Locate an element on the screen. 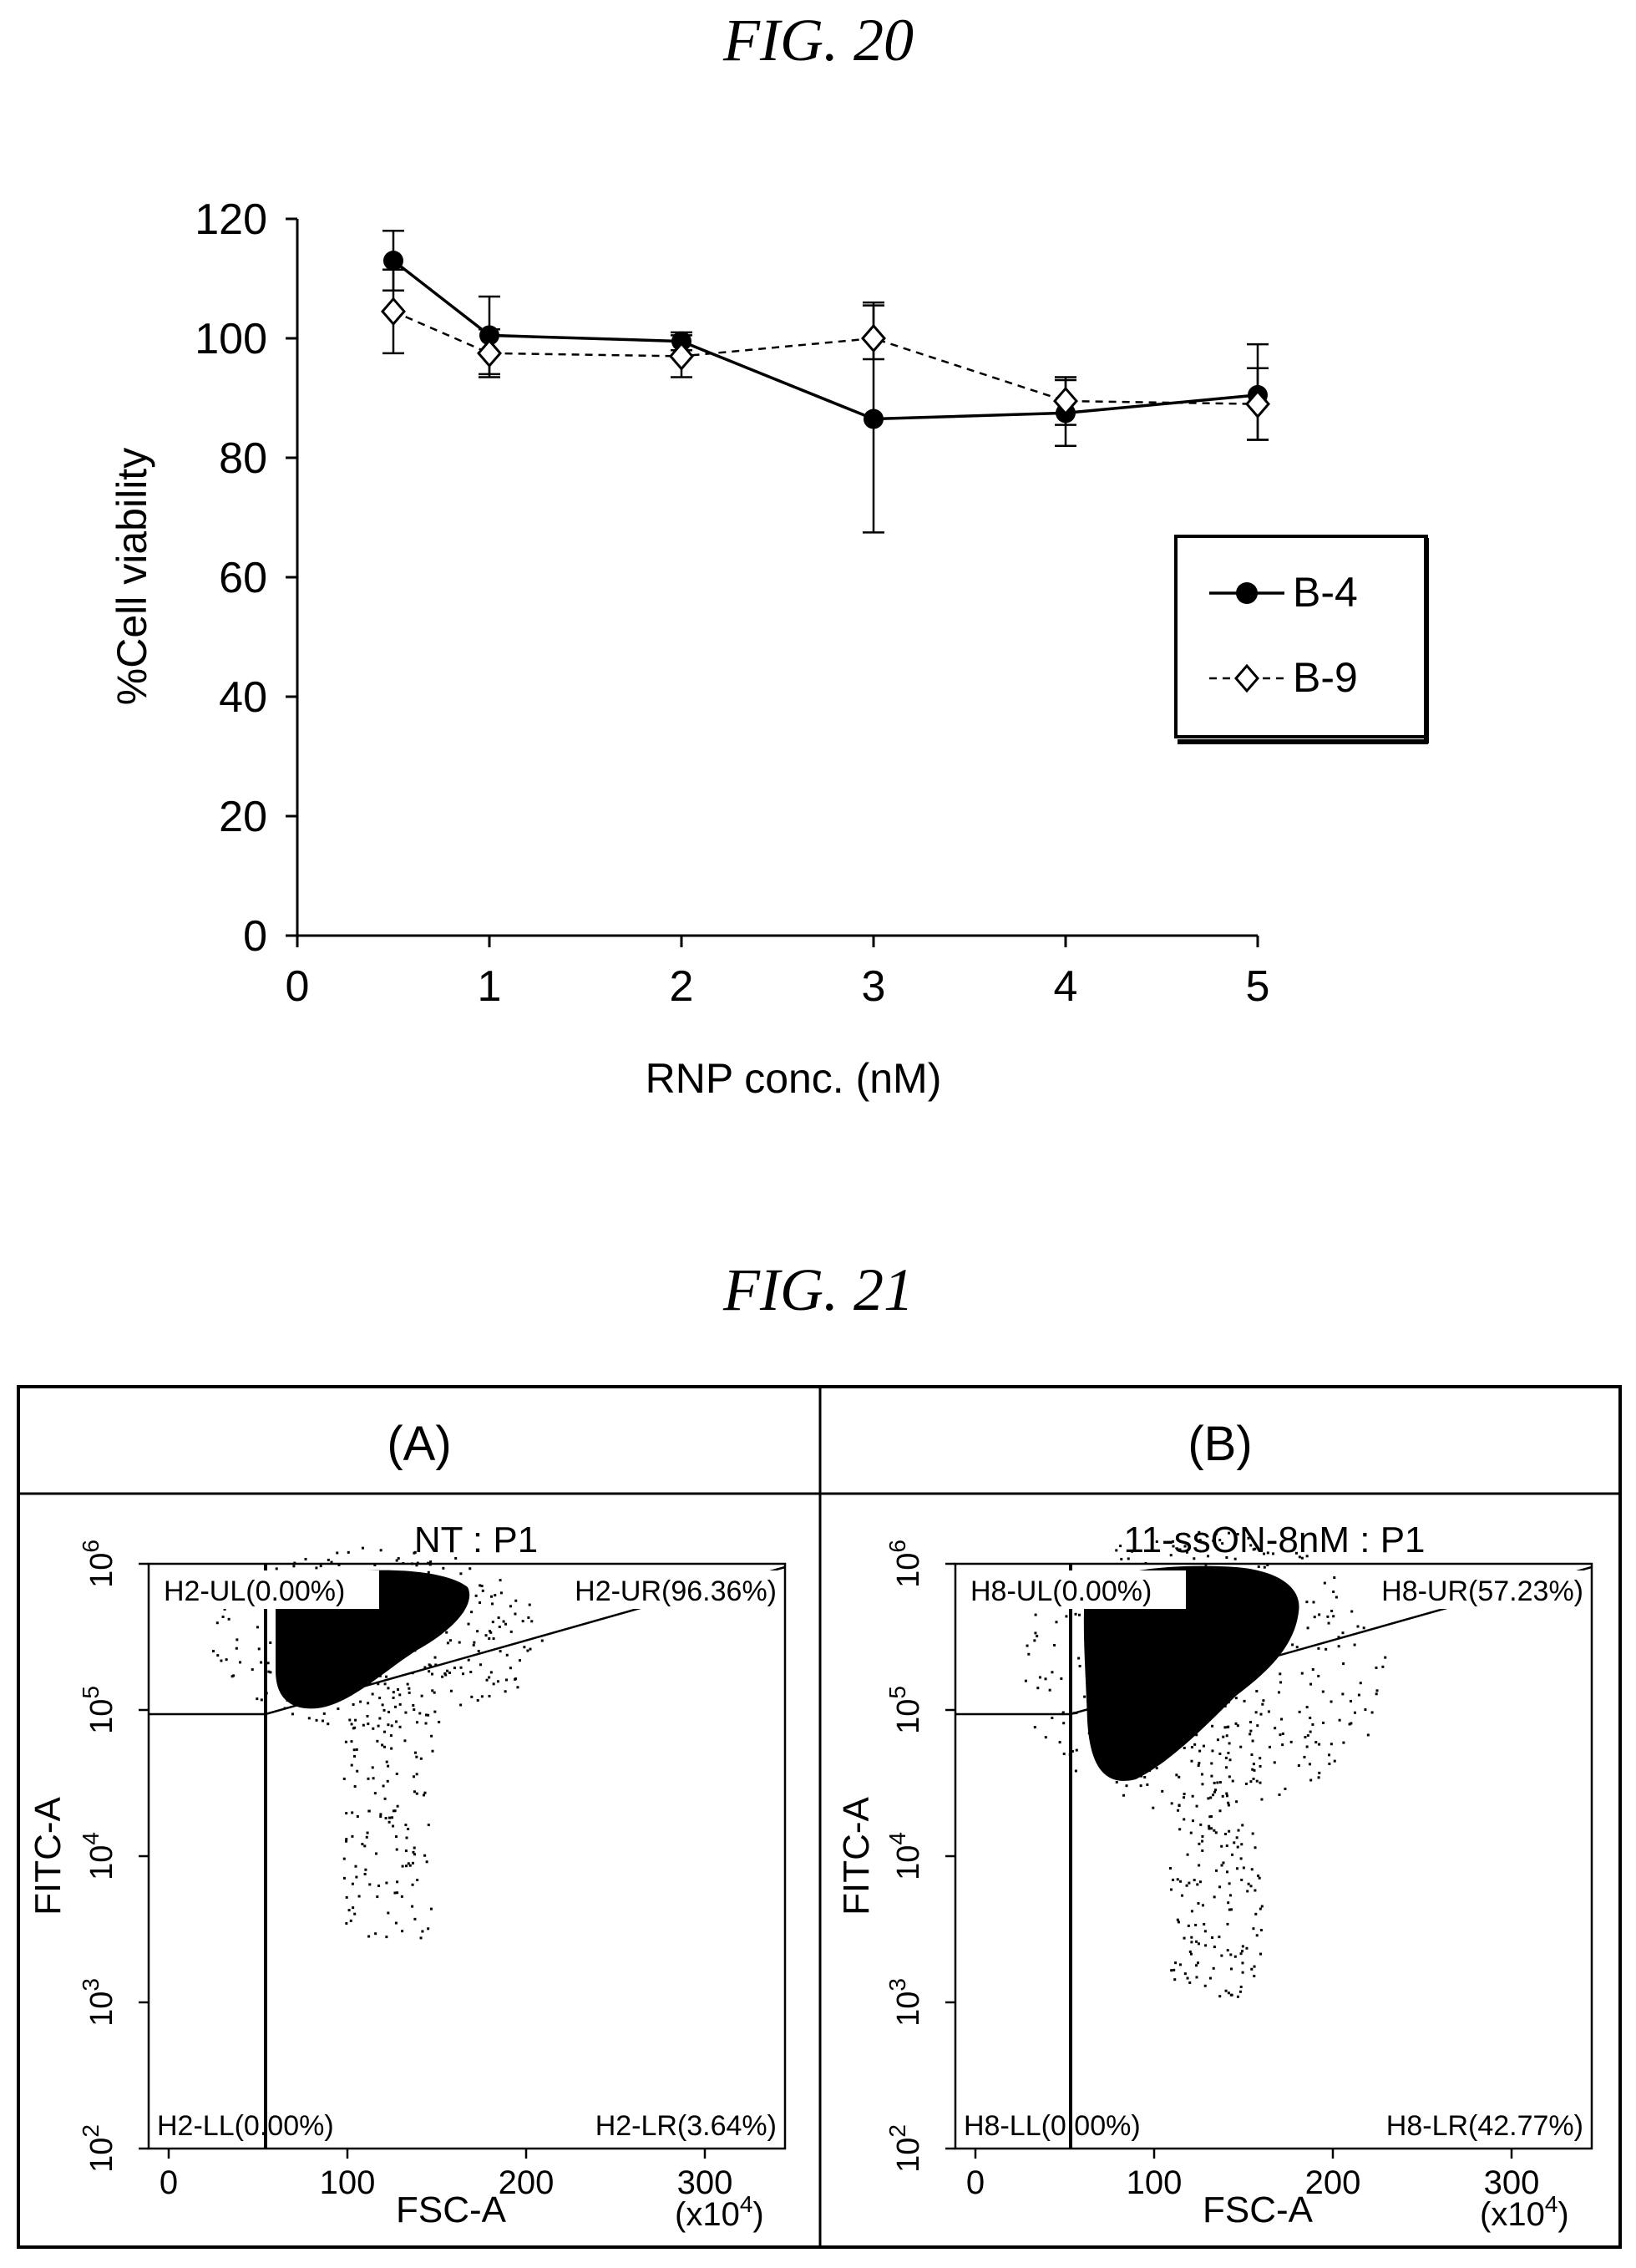 The image size is (1636, 2268). panel-b-gate-horizontal is located at coordinates (1274, 1640).